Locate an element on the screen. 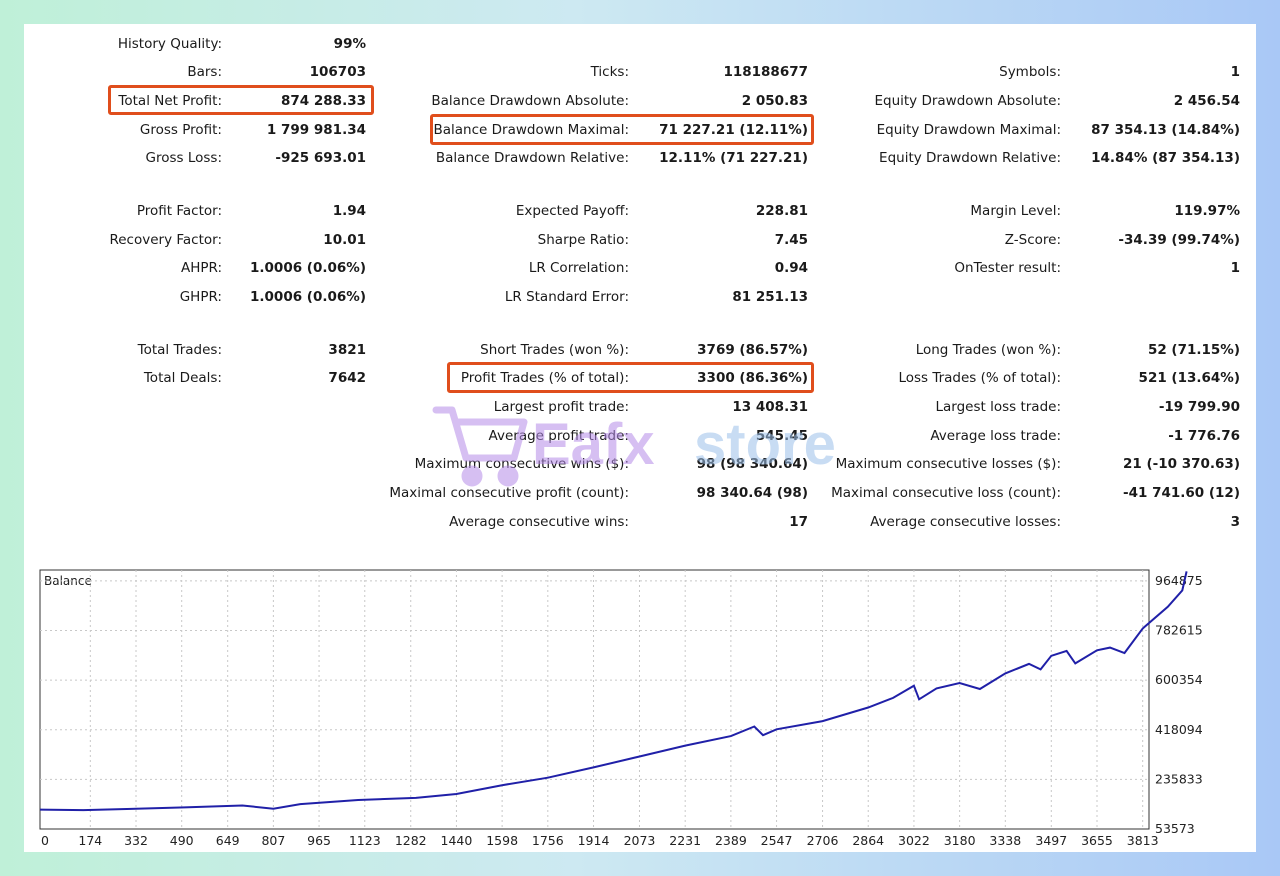  y-tick-label: 53573 is located at coordinates (1175, 828).